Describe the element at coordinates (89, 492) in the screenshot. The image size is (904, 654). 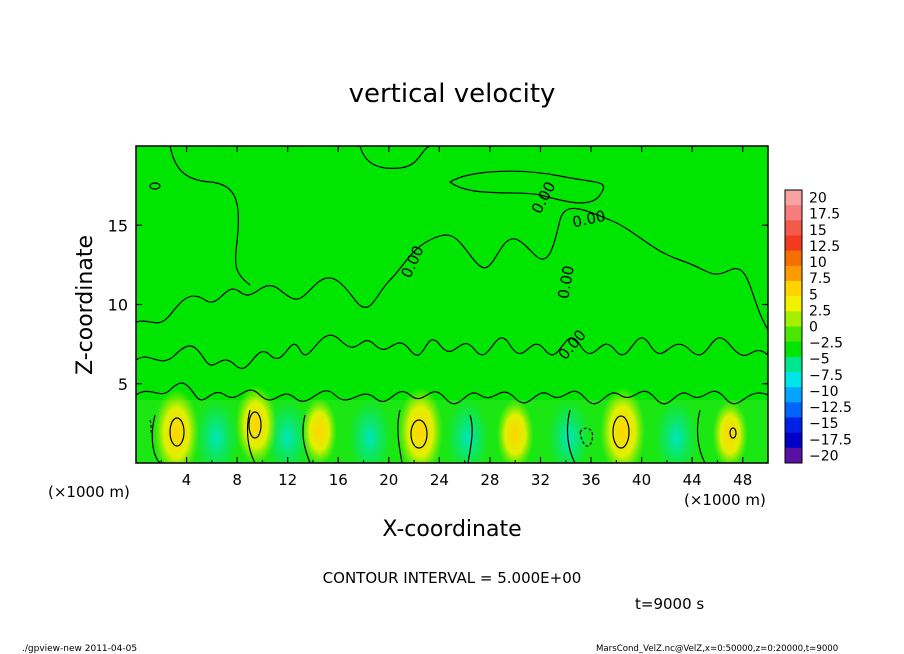
I see `x-unit-left: (×1000 m)` at that location.